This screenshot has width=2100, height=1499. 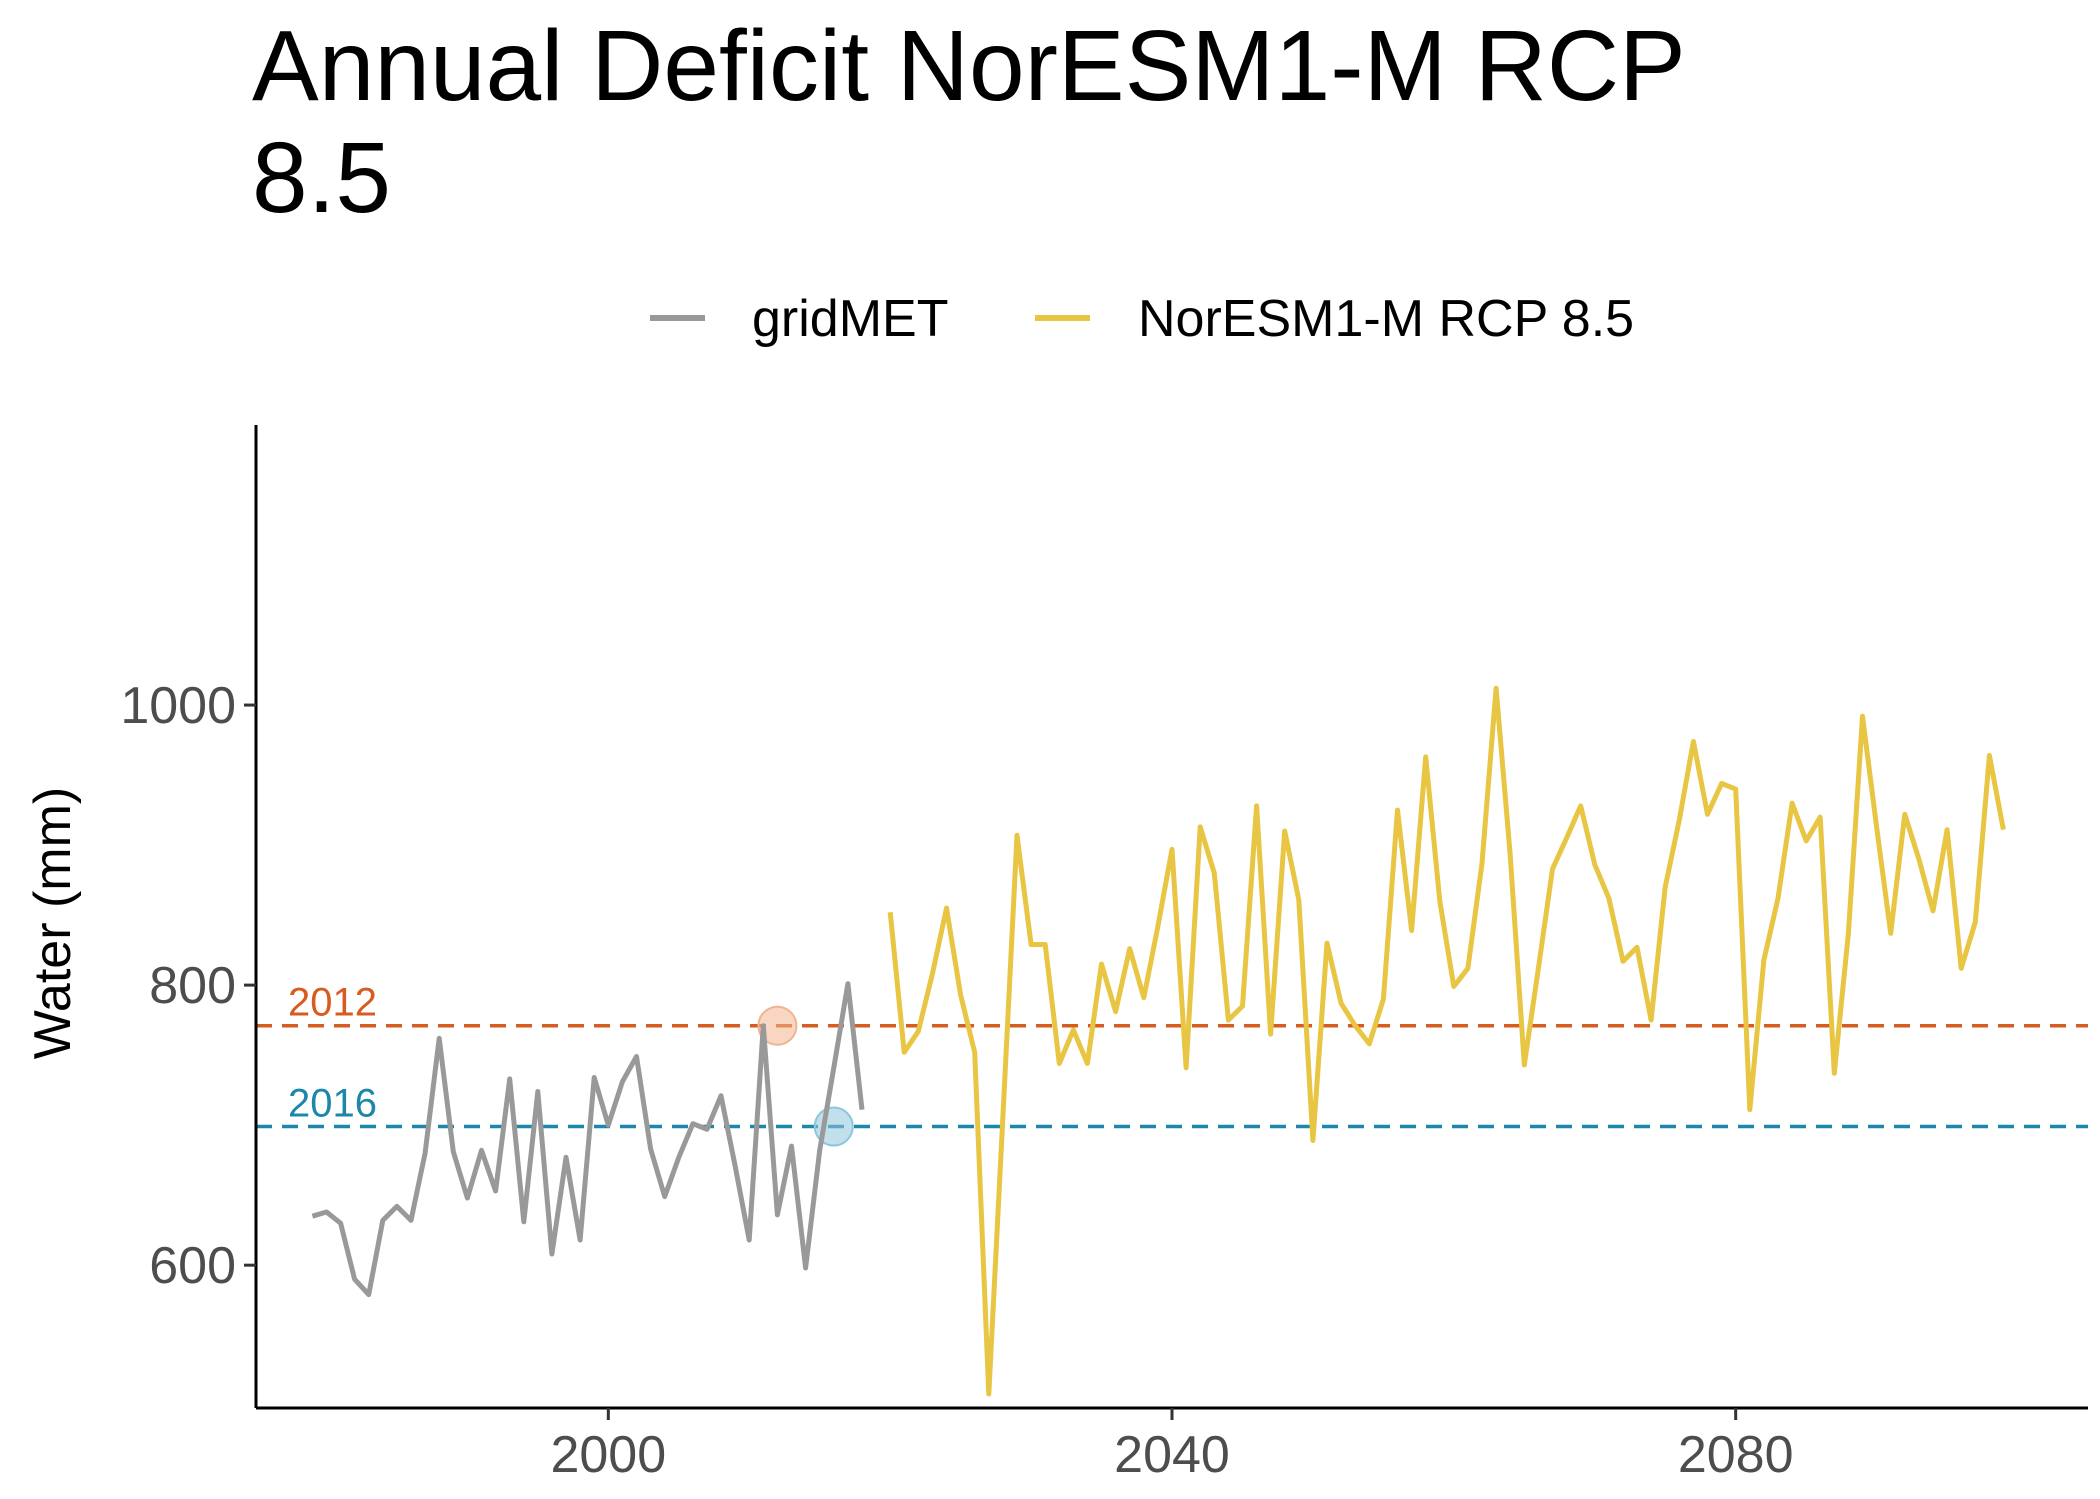 I want to click on legend: gridMET NorESM1-M RCP 8.5, so click(x=1142, y=319).